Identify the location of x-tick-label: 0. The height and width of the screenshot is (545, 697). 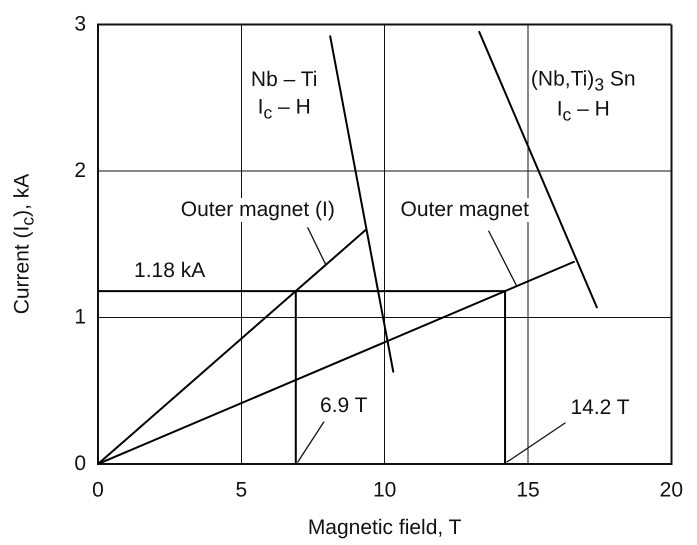
(98, 490).